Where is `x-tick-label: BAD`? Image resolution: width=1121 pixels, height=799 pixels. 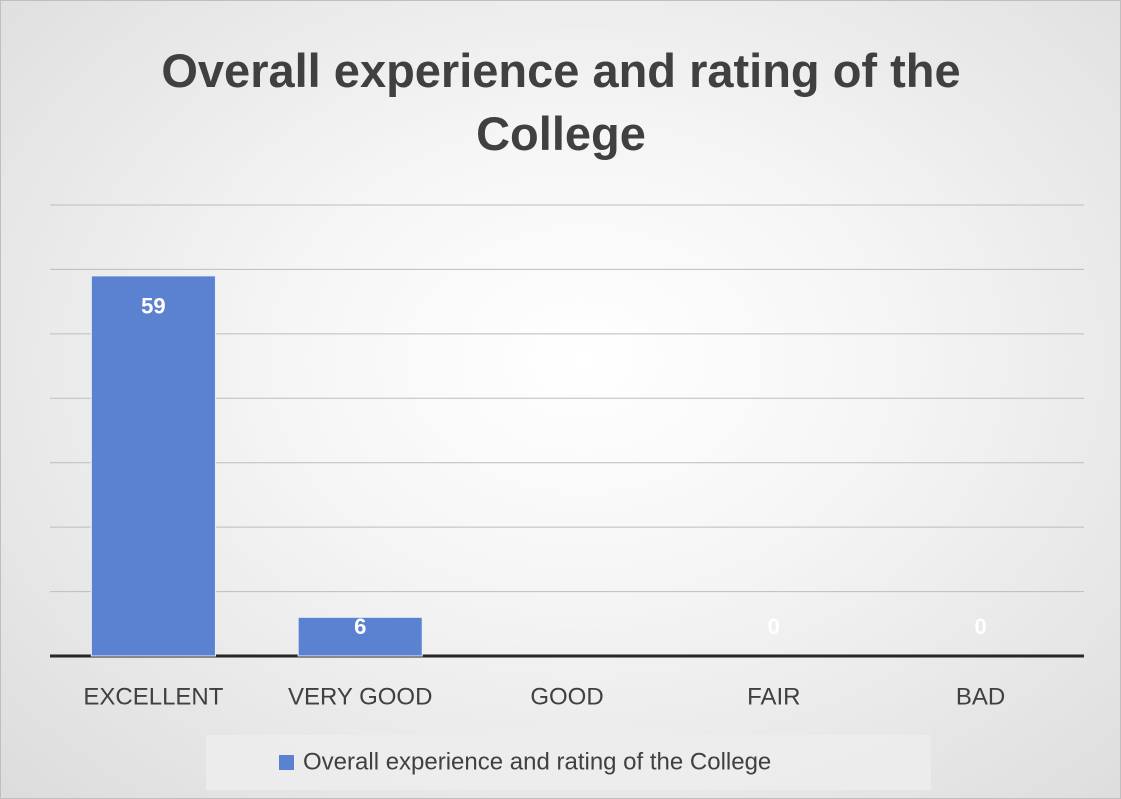 x-tick-label: BAD is located at coordinates (980, 696).